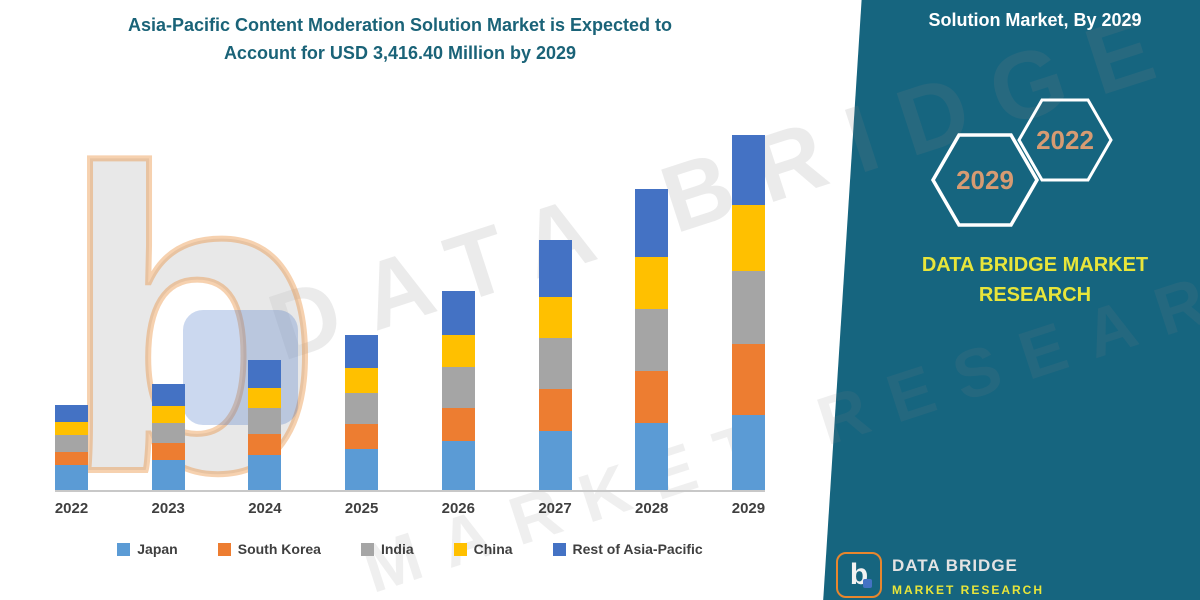 This screenshot has height=600, width=1200. Describe the element at coordinates (168, 508) in the screenshot. I see `x-axis-label-2023: 2023` at that location.